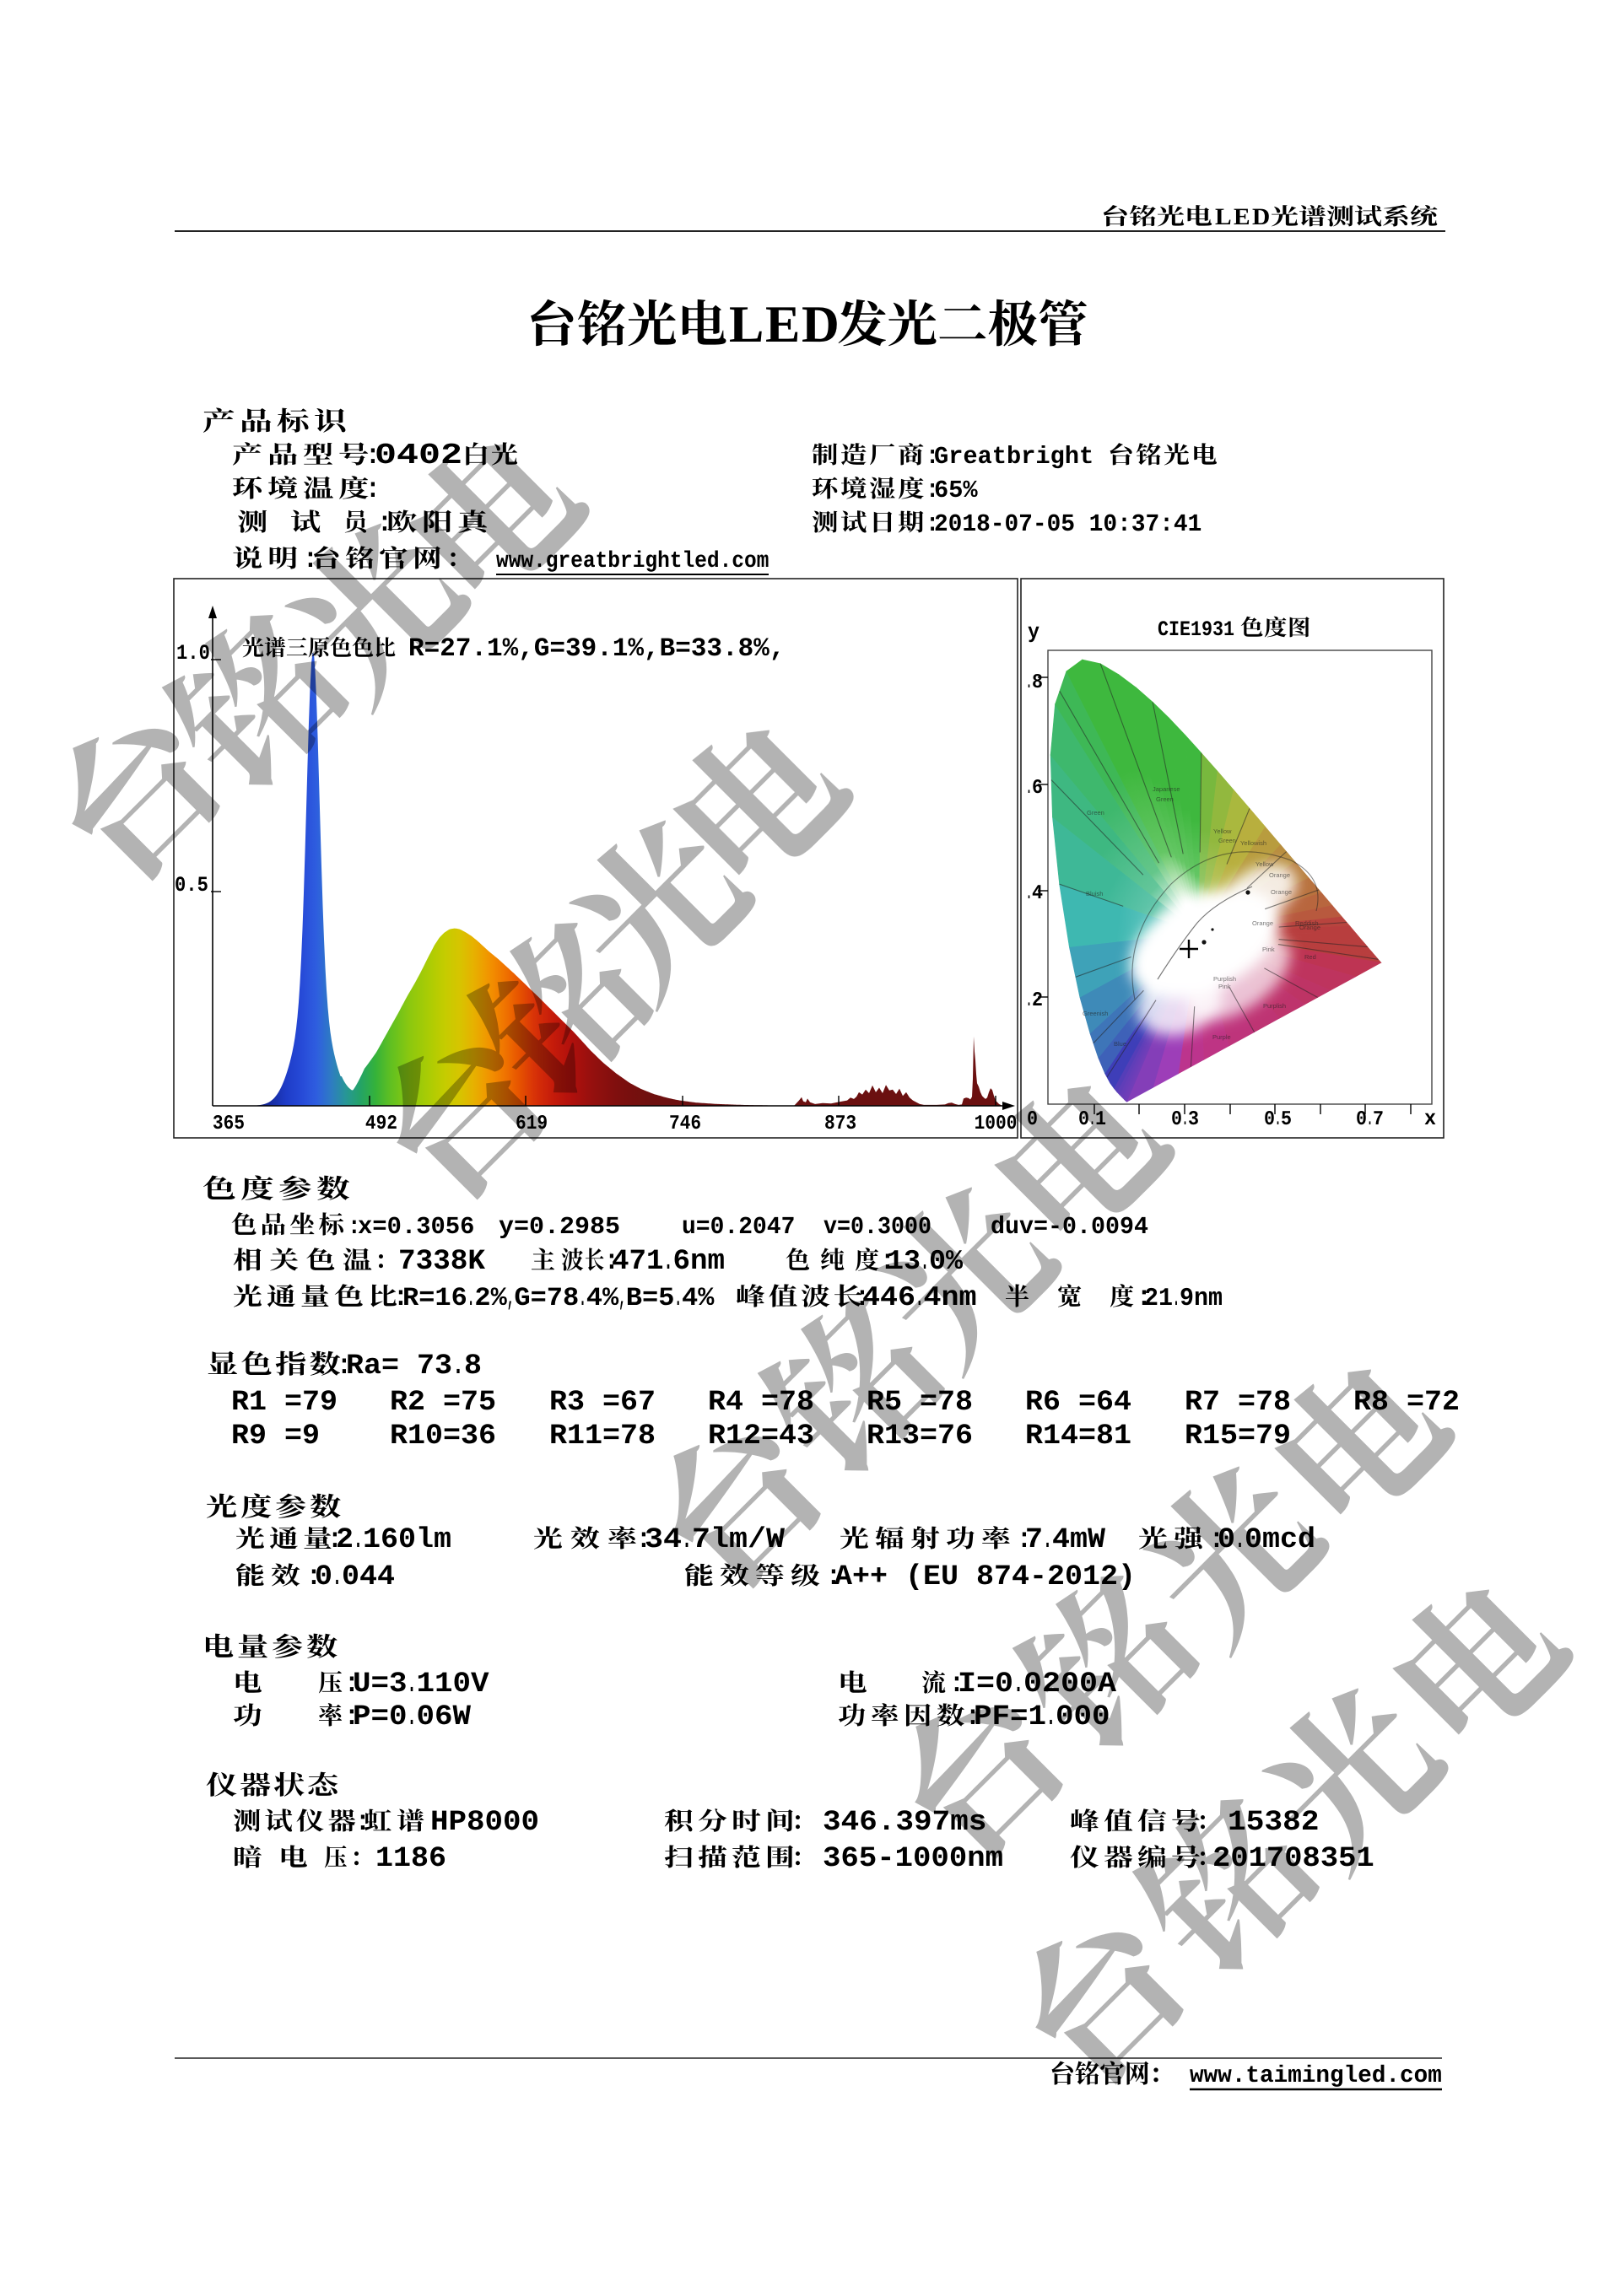 This screenshot has width=1620, height=2296. Describe the element at coordinates (1166, 789) in the screenshot. I see `svg-text: Japanese` at that location.